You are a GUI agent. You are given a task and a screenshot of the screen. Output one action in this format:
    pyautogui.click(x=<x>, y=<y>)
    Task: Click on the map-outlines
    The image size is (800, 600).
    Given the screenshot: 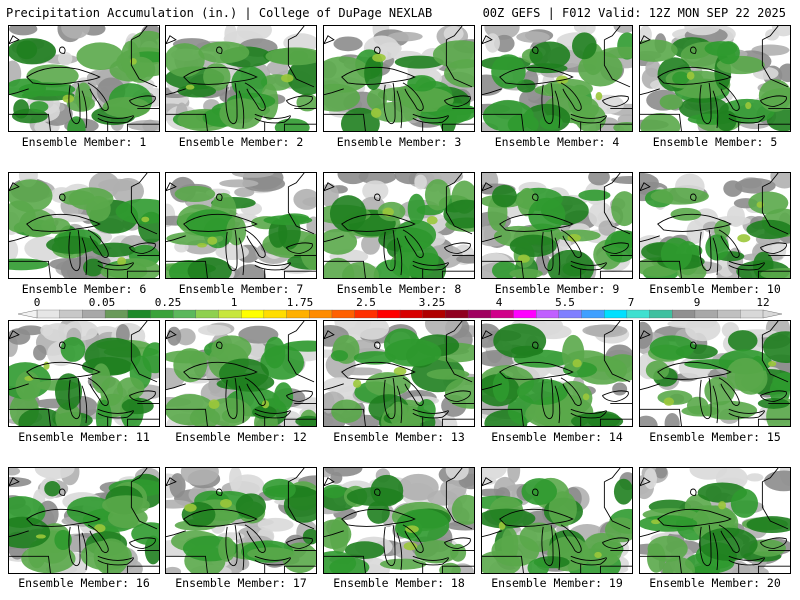 What is the action you would take?
    pyautogui.click(x=399, y=225)
    